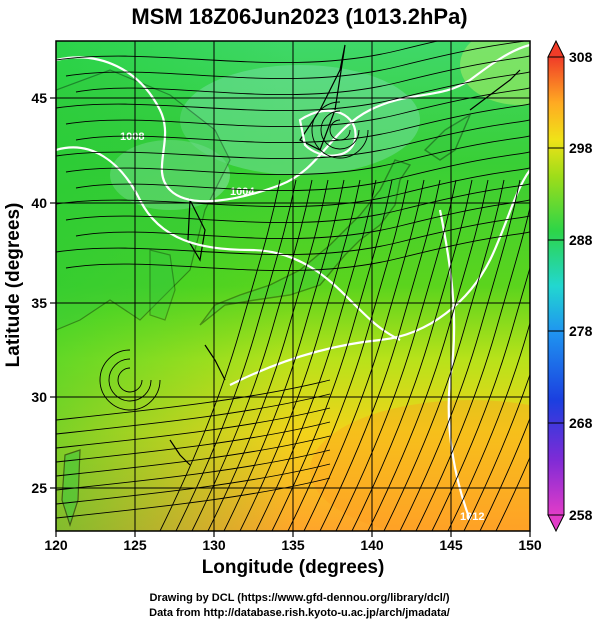 This screenshot has width=599, height=625. I want to click on y-tick-label: 35, so click(39, 303).